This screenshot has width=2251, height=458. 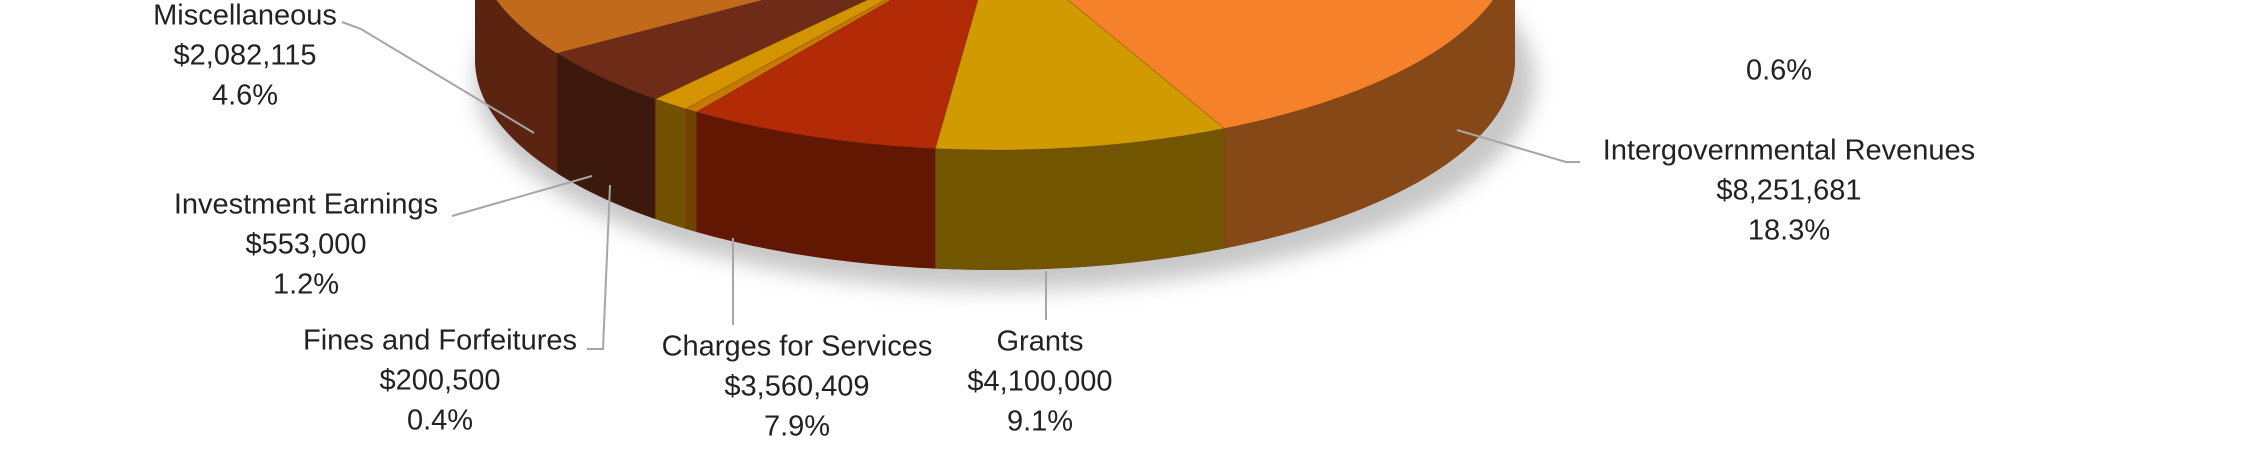 I want to click on percent-label: 9.1%, so click(x=1040, y=422).